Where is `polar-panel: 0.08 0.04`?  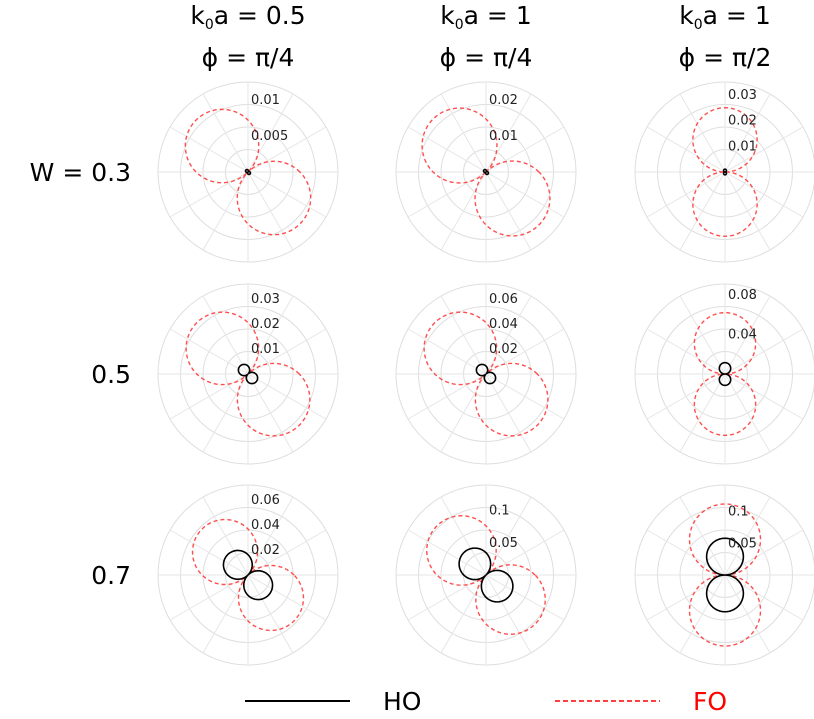 polar-panel: 0.08 0.04 is located at coordinates (724, 374).